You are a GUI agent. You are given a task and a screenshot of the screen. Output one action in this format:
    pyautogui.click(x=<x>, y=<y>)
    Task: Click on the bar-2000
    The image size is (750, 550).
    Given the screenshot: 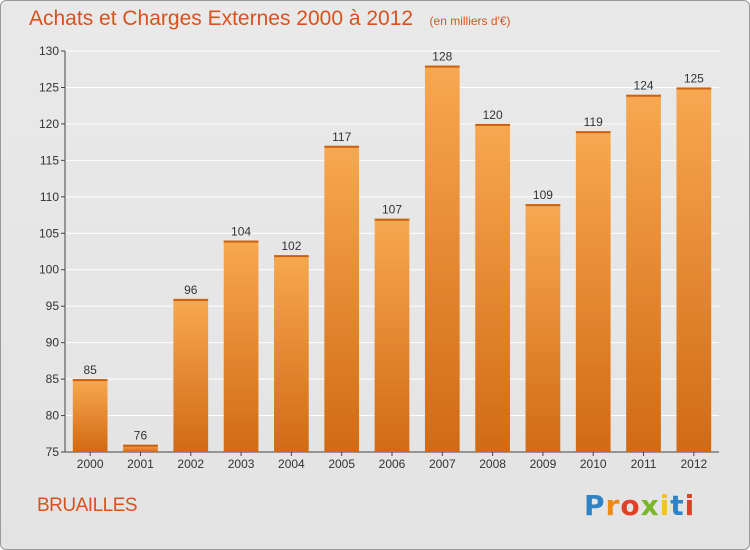 What is the action you would take?
    pyautogui.click(x=90, y=415)
    